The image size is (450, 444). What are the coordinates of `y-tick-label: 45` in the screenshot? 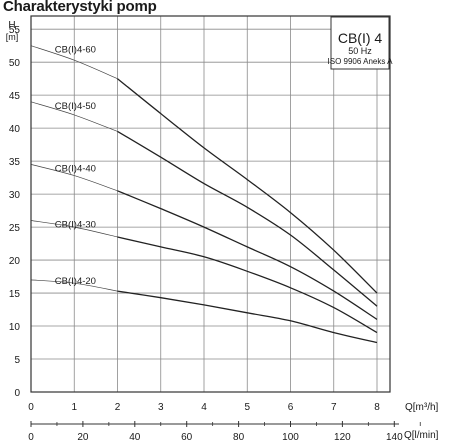 It's located at (15, 96).